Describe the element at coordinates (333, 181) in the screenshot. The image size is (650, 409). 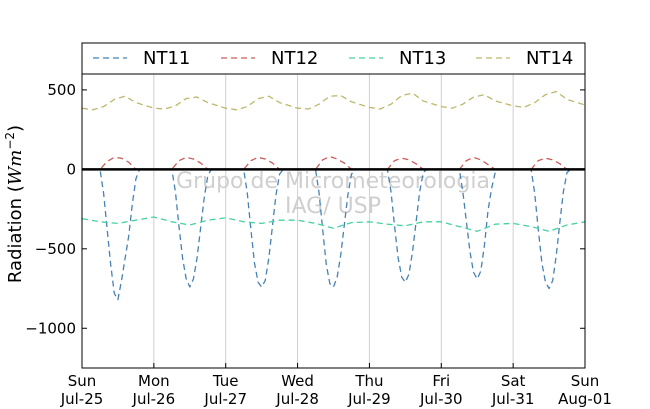
I see `watermark-line-1: Grupo de Micrometeorologia` at that location.